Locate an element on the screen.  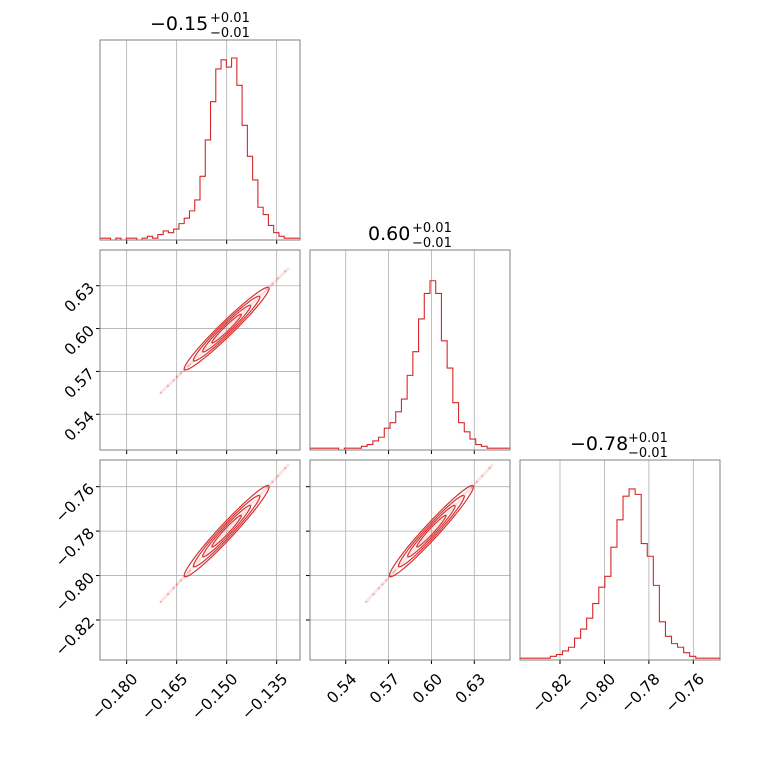
panel-2-1-cloud is located at coordinates (430, 533).